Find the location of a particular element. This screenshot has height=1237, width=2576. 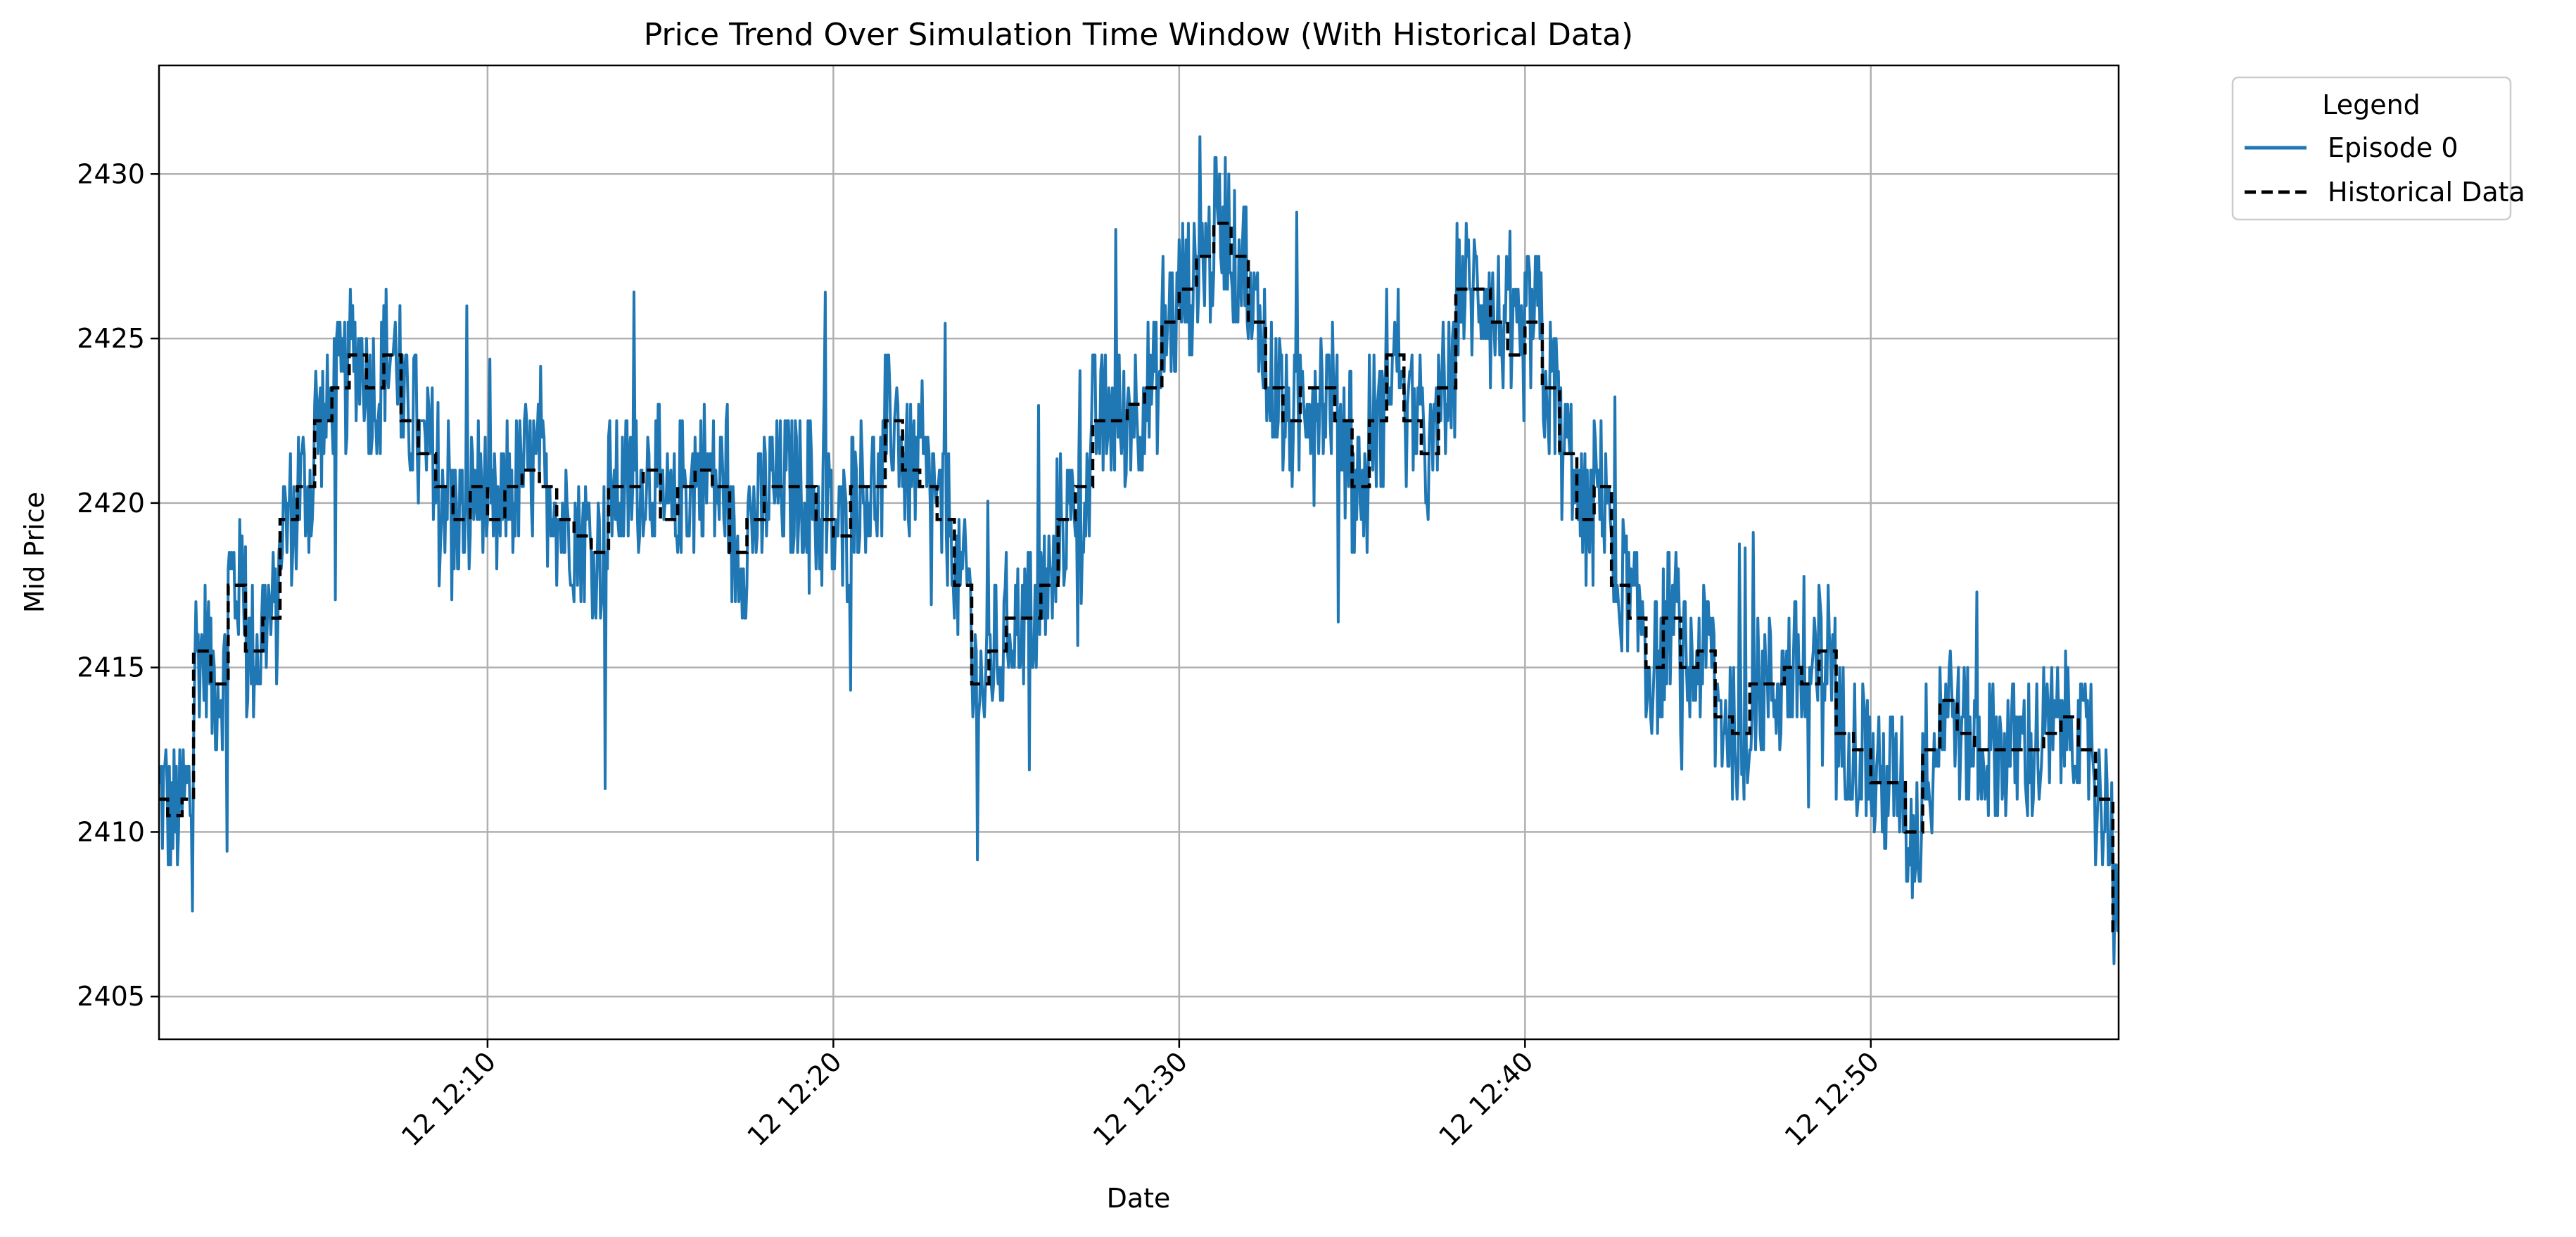

legend-entry-historical-data: Historical Data is located at coordinates (2426, 193).